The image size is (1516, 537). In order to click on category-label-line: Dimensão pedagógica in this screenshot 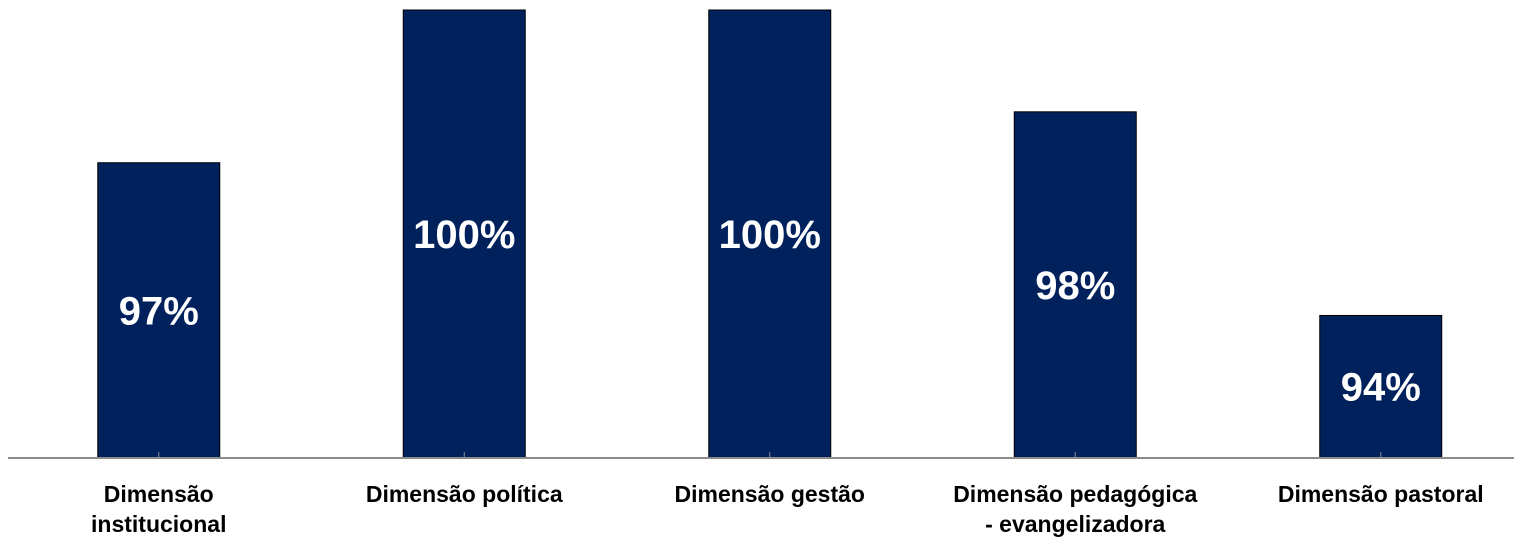, I will do `click(1075, 494)`.